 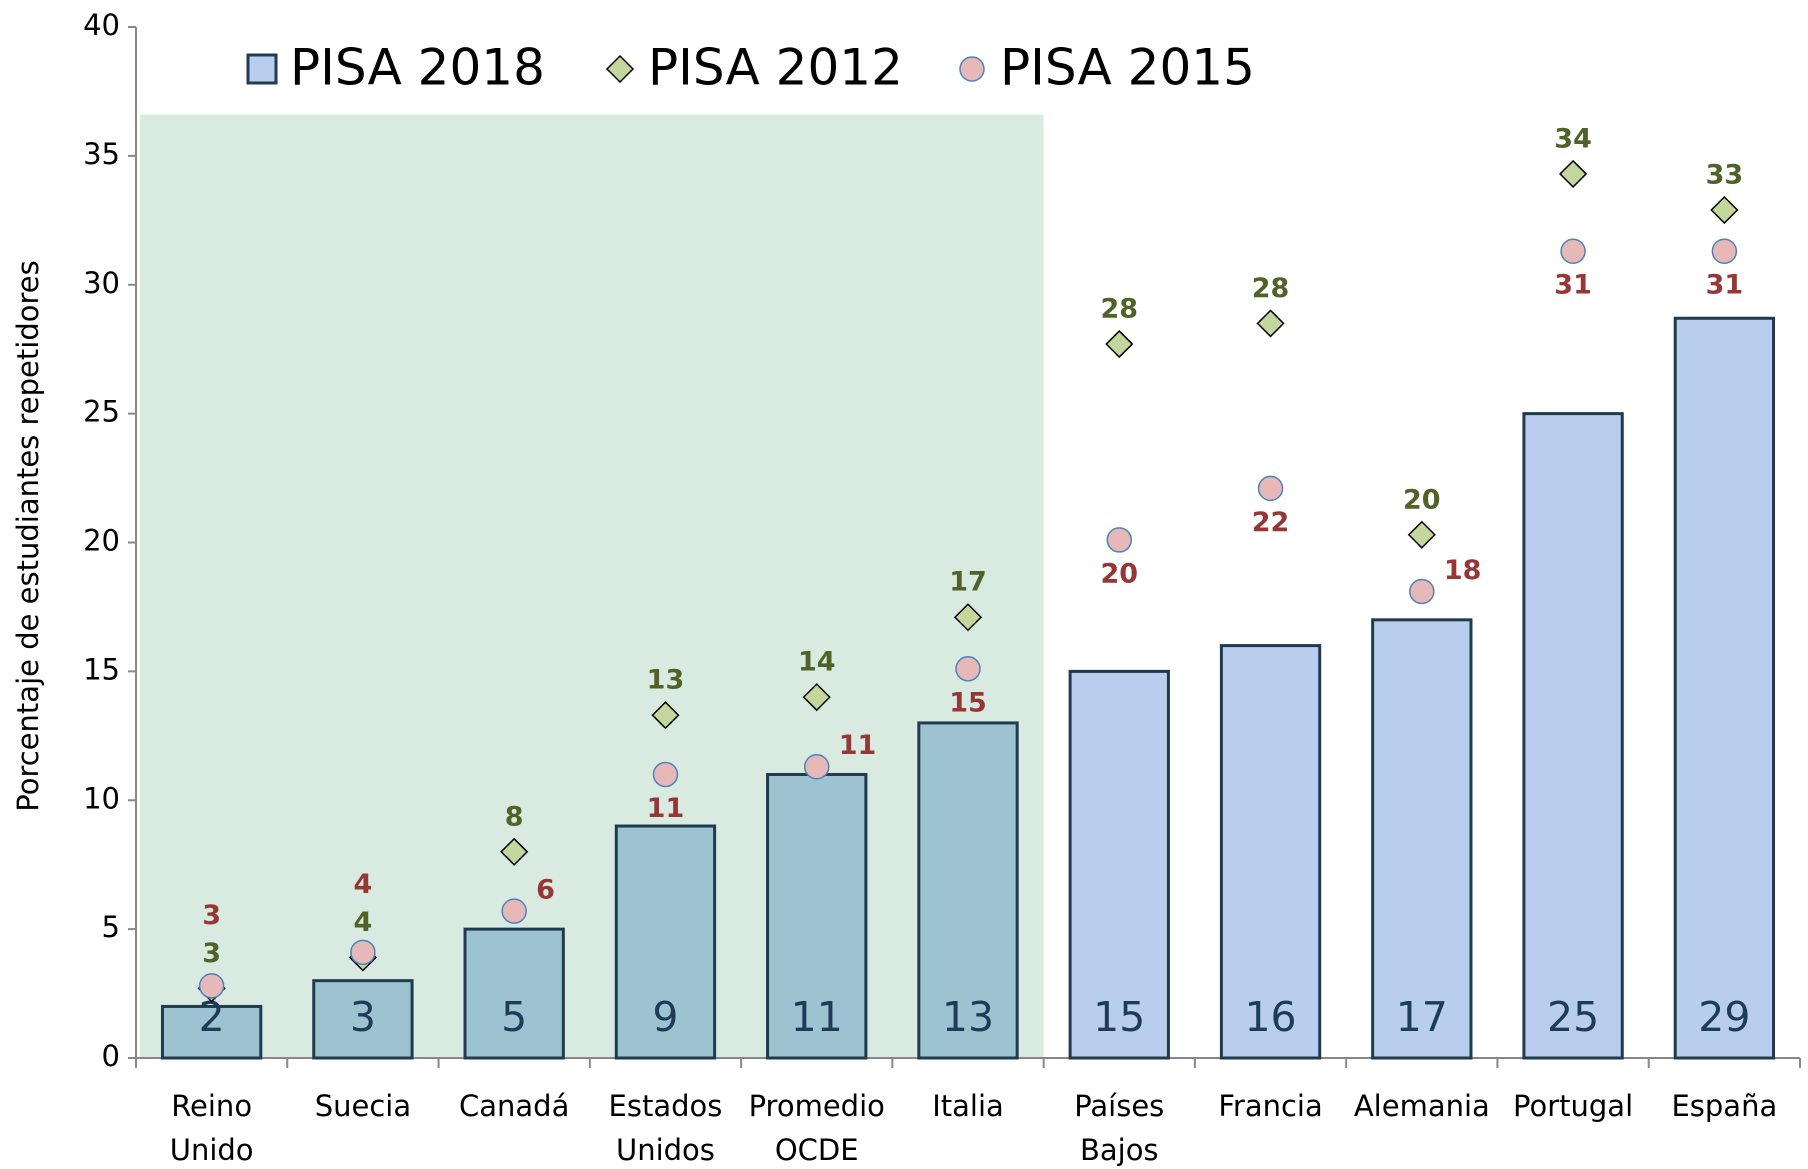 I want to click on point-label: 6, so click(x=545, y=890).